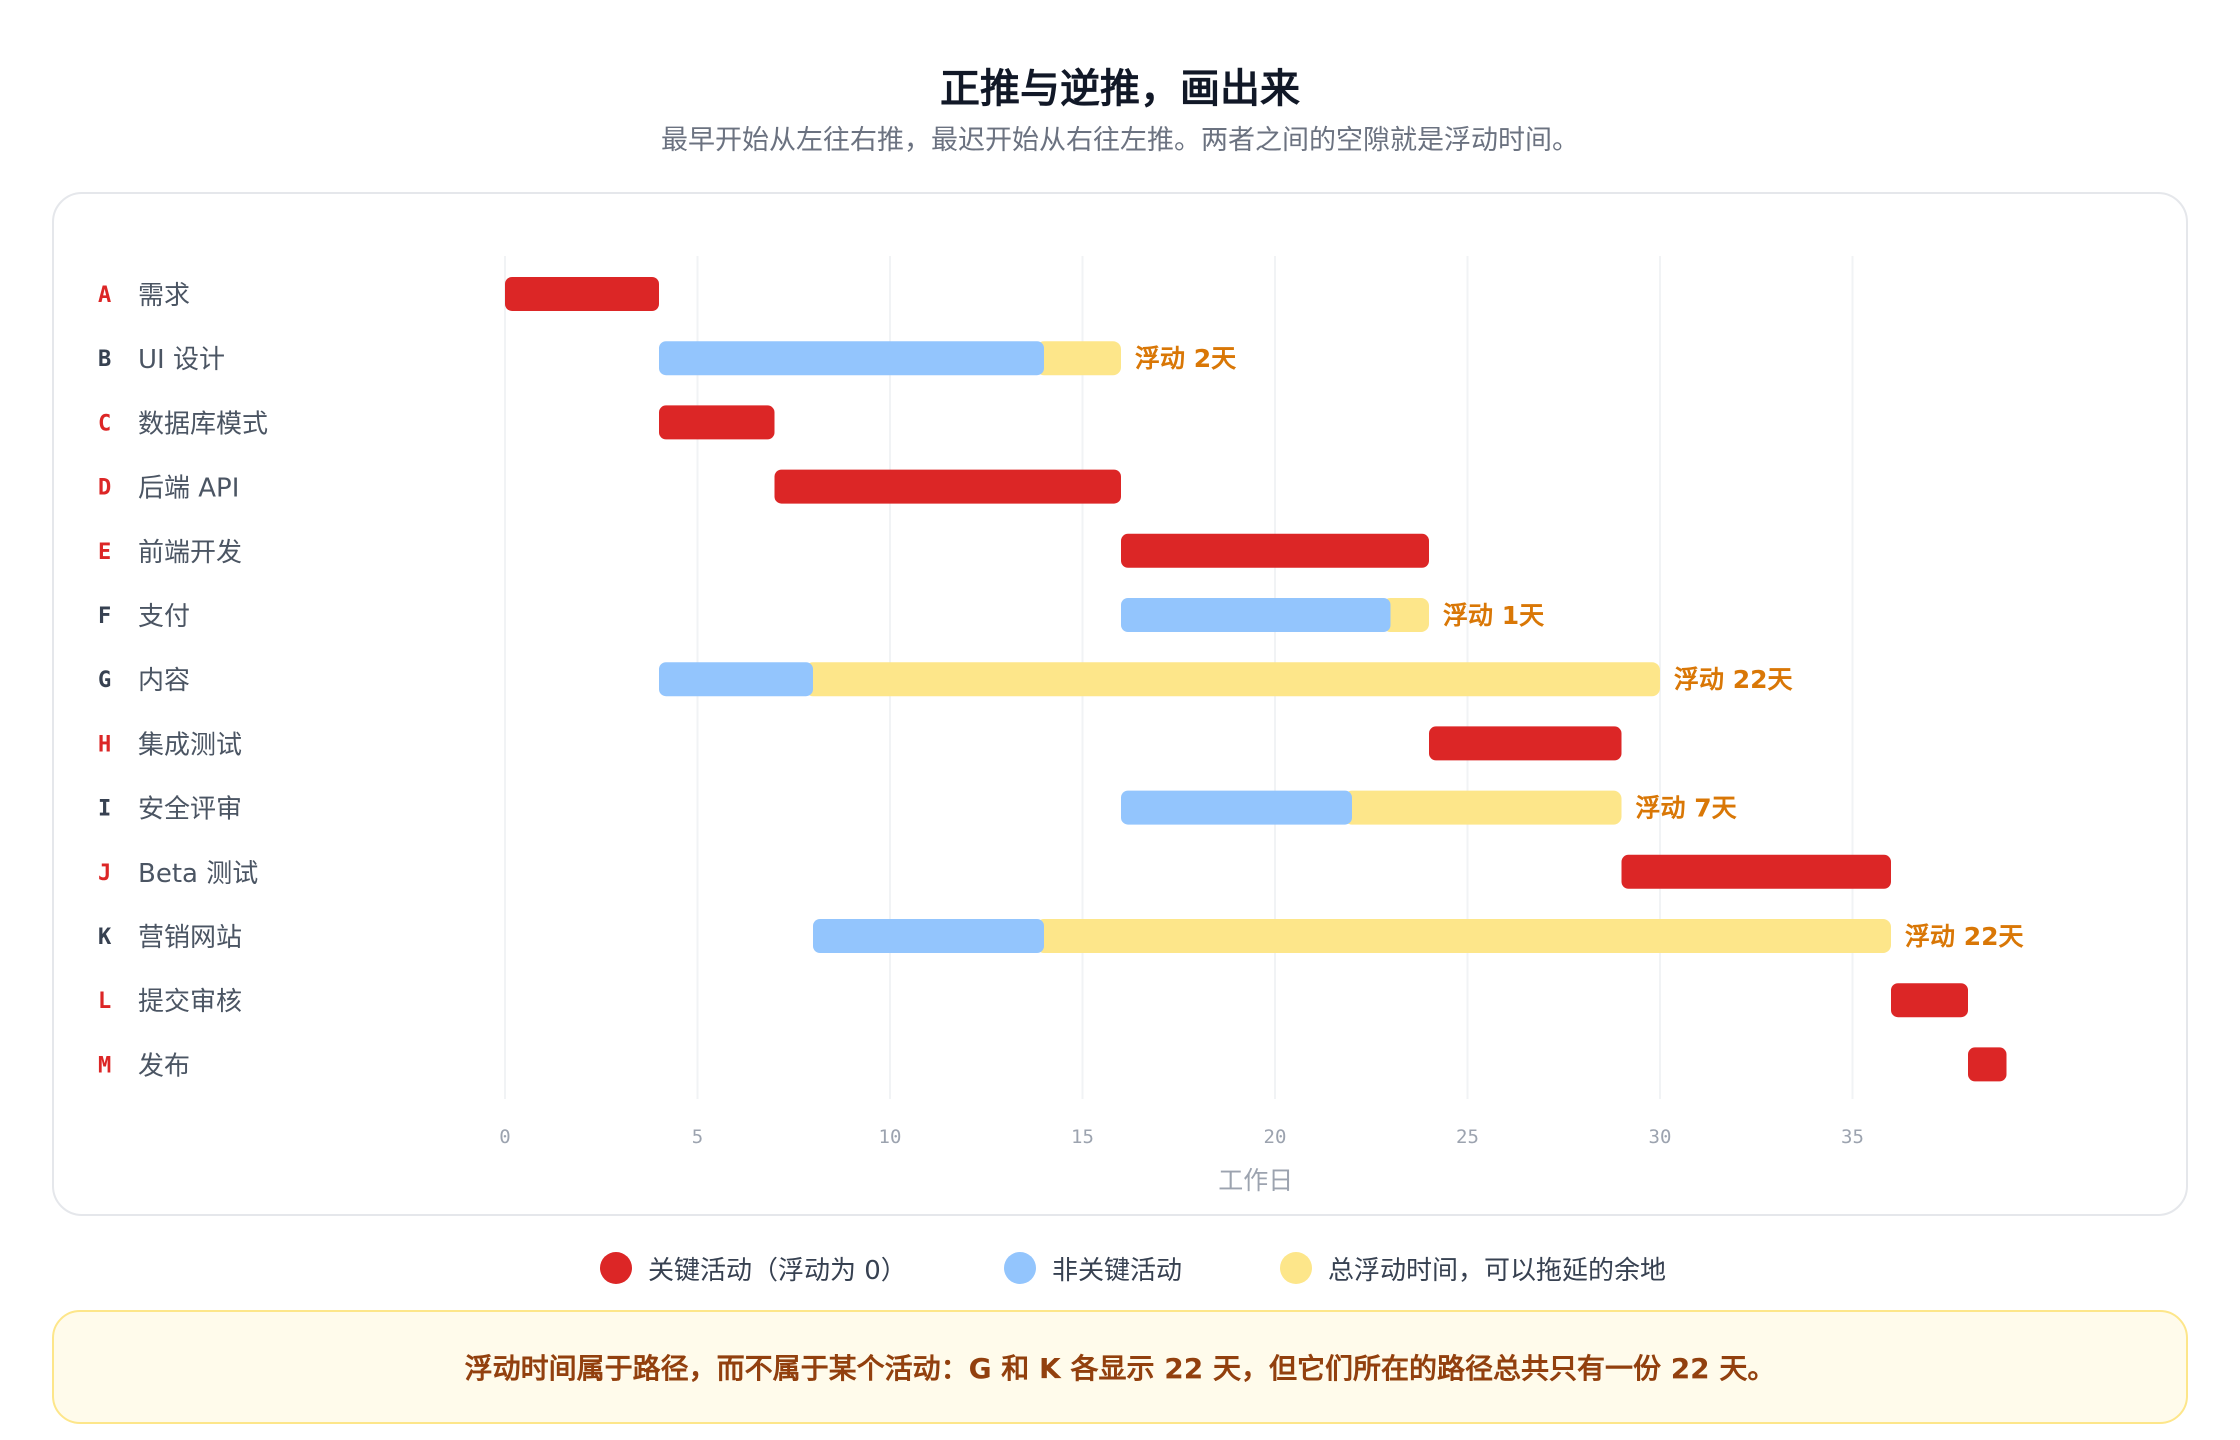 The height and width of the screenshot is (1440, 2240). I want to click on x-tick-label: 15, so click(1082, 1137).